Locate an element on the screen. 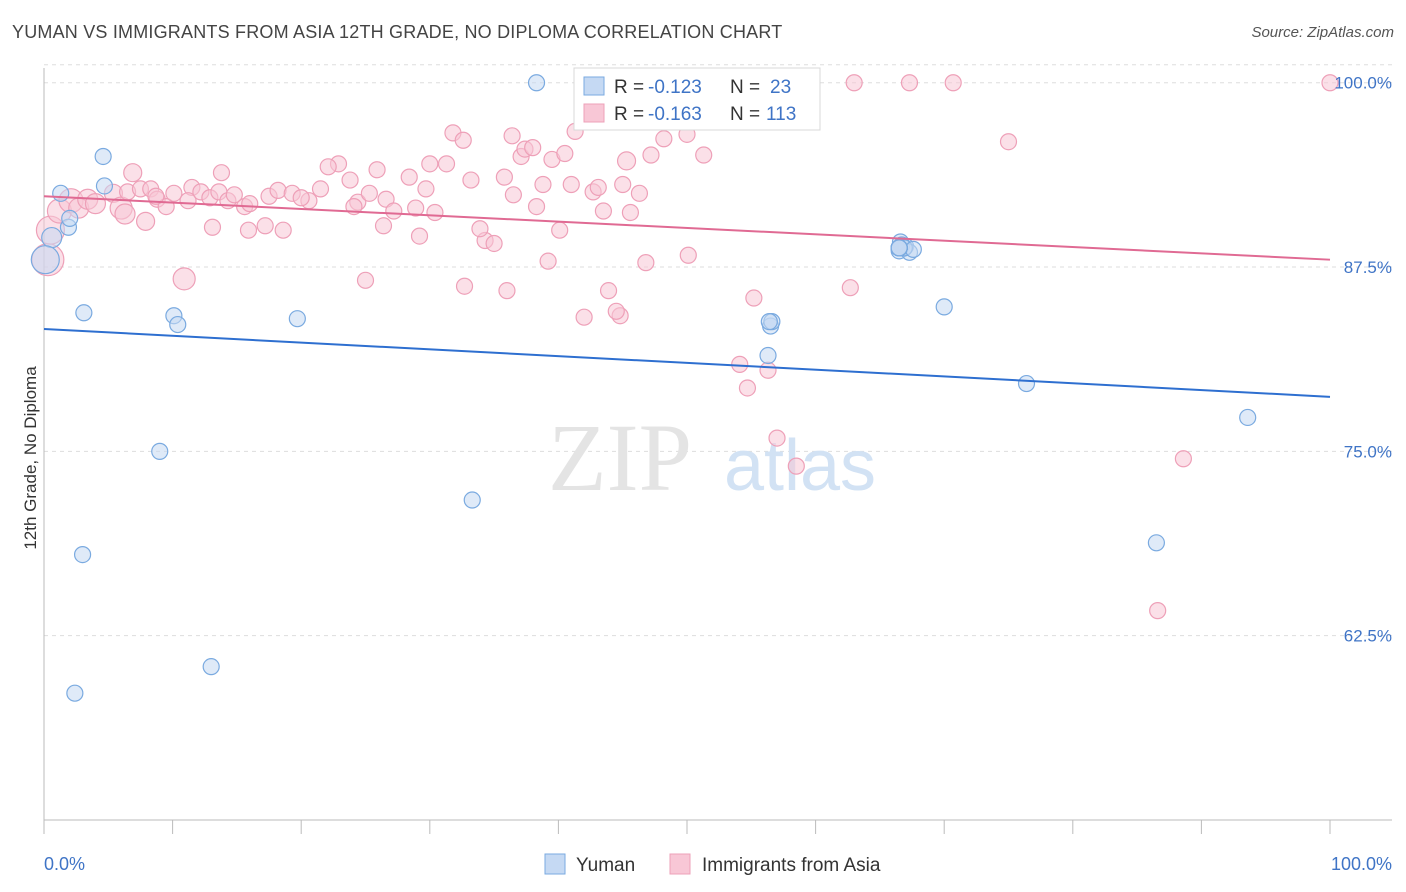 The height and width of the screenshot is (892, 1406). legend-swatch-asia is located at coordinates (594, 113).